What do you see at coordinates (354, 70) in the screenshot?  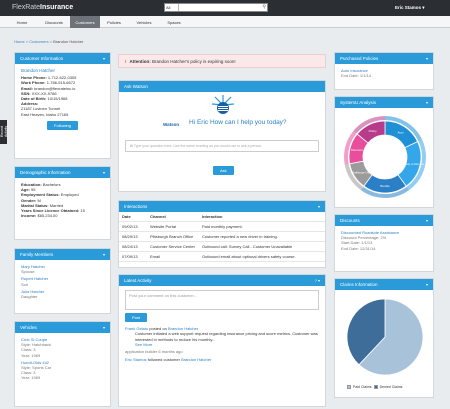 I see `policy-link: Auto Insurance` at bounding box center [354, 70].